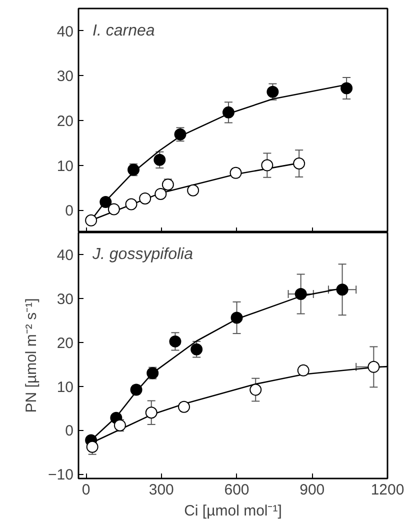  What do you see at coordinates (86, 490) in the screenshot?
I see `x-tick-label: 0` at bounding box center [86, 490].